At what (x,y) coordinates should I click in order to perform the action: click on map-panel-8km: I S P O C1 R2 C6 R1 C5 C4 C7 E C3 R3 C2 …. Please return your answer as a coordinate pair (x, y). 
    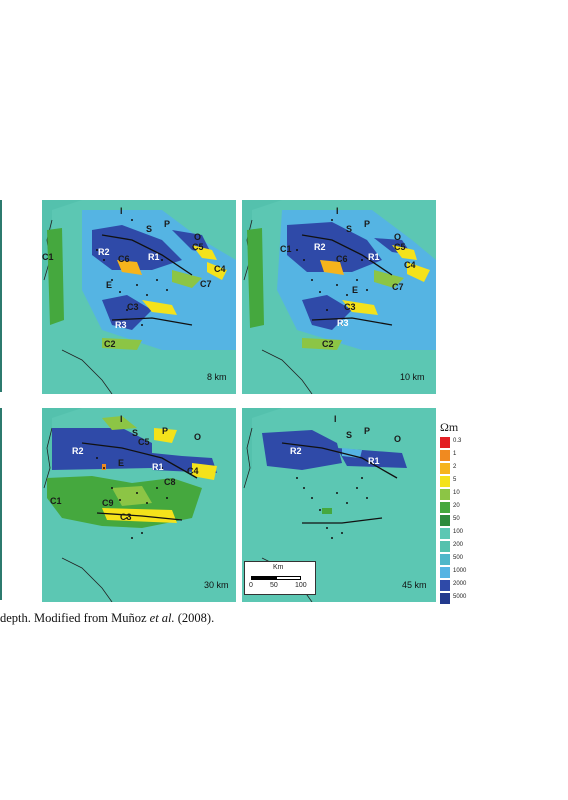
    Looking at the image, I should click on (139, 297).